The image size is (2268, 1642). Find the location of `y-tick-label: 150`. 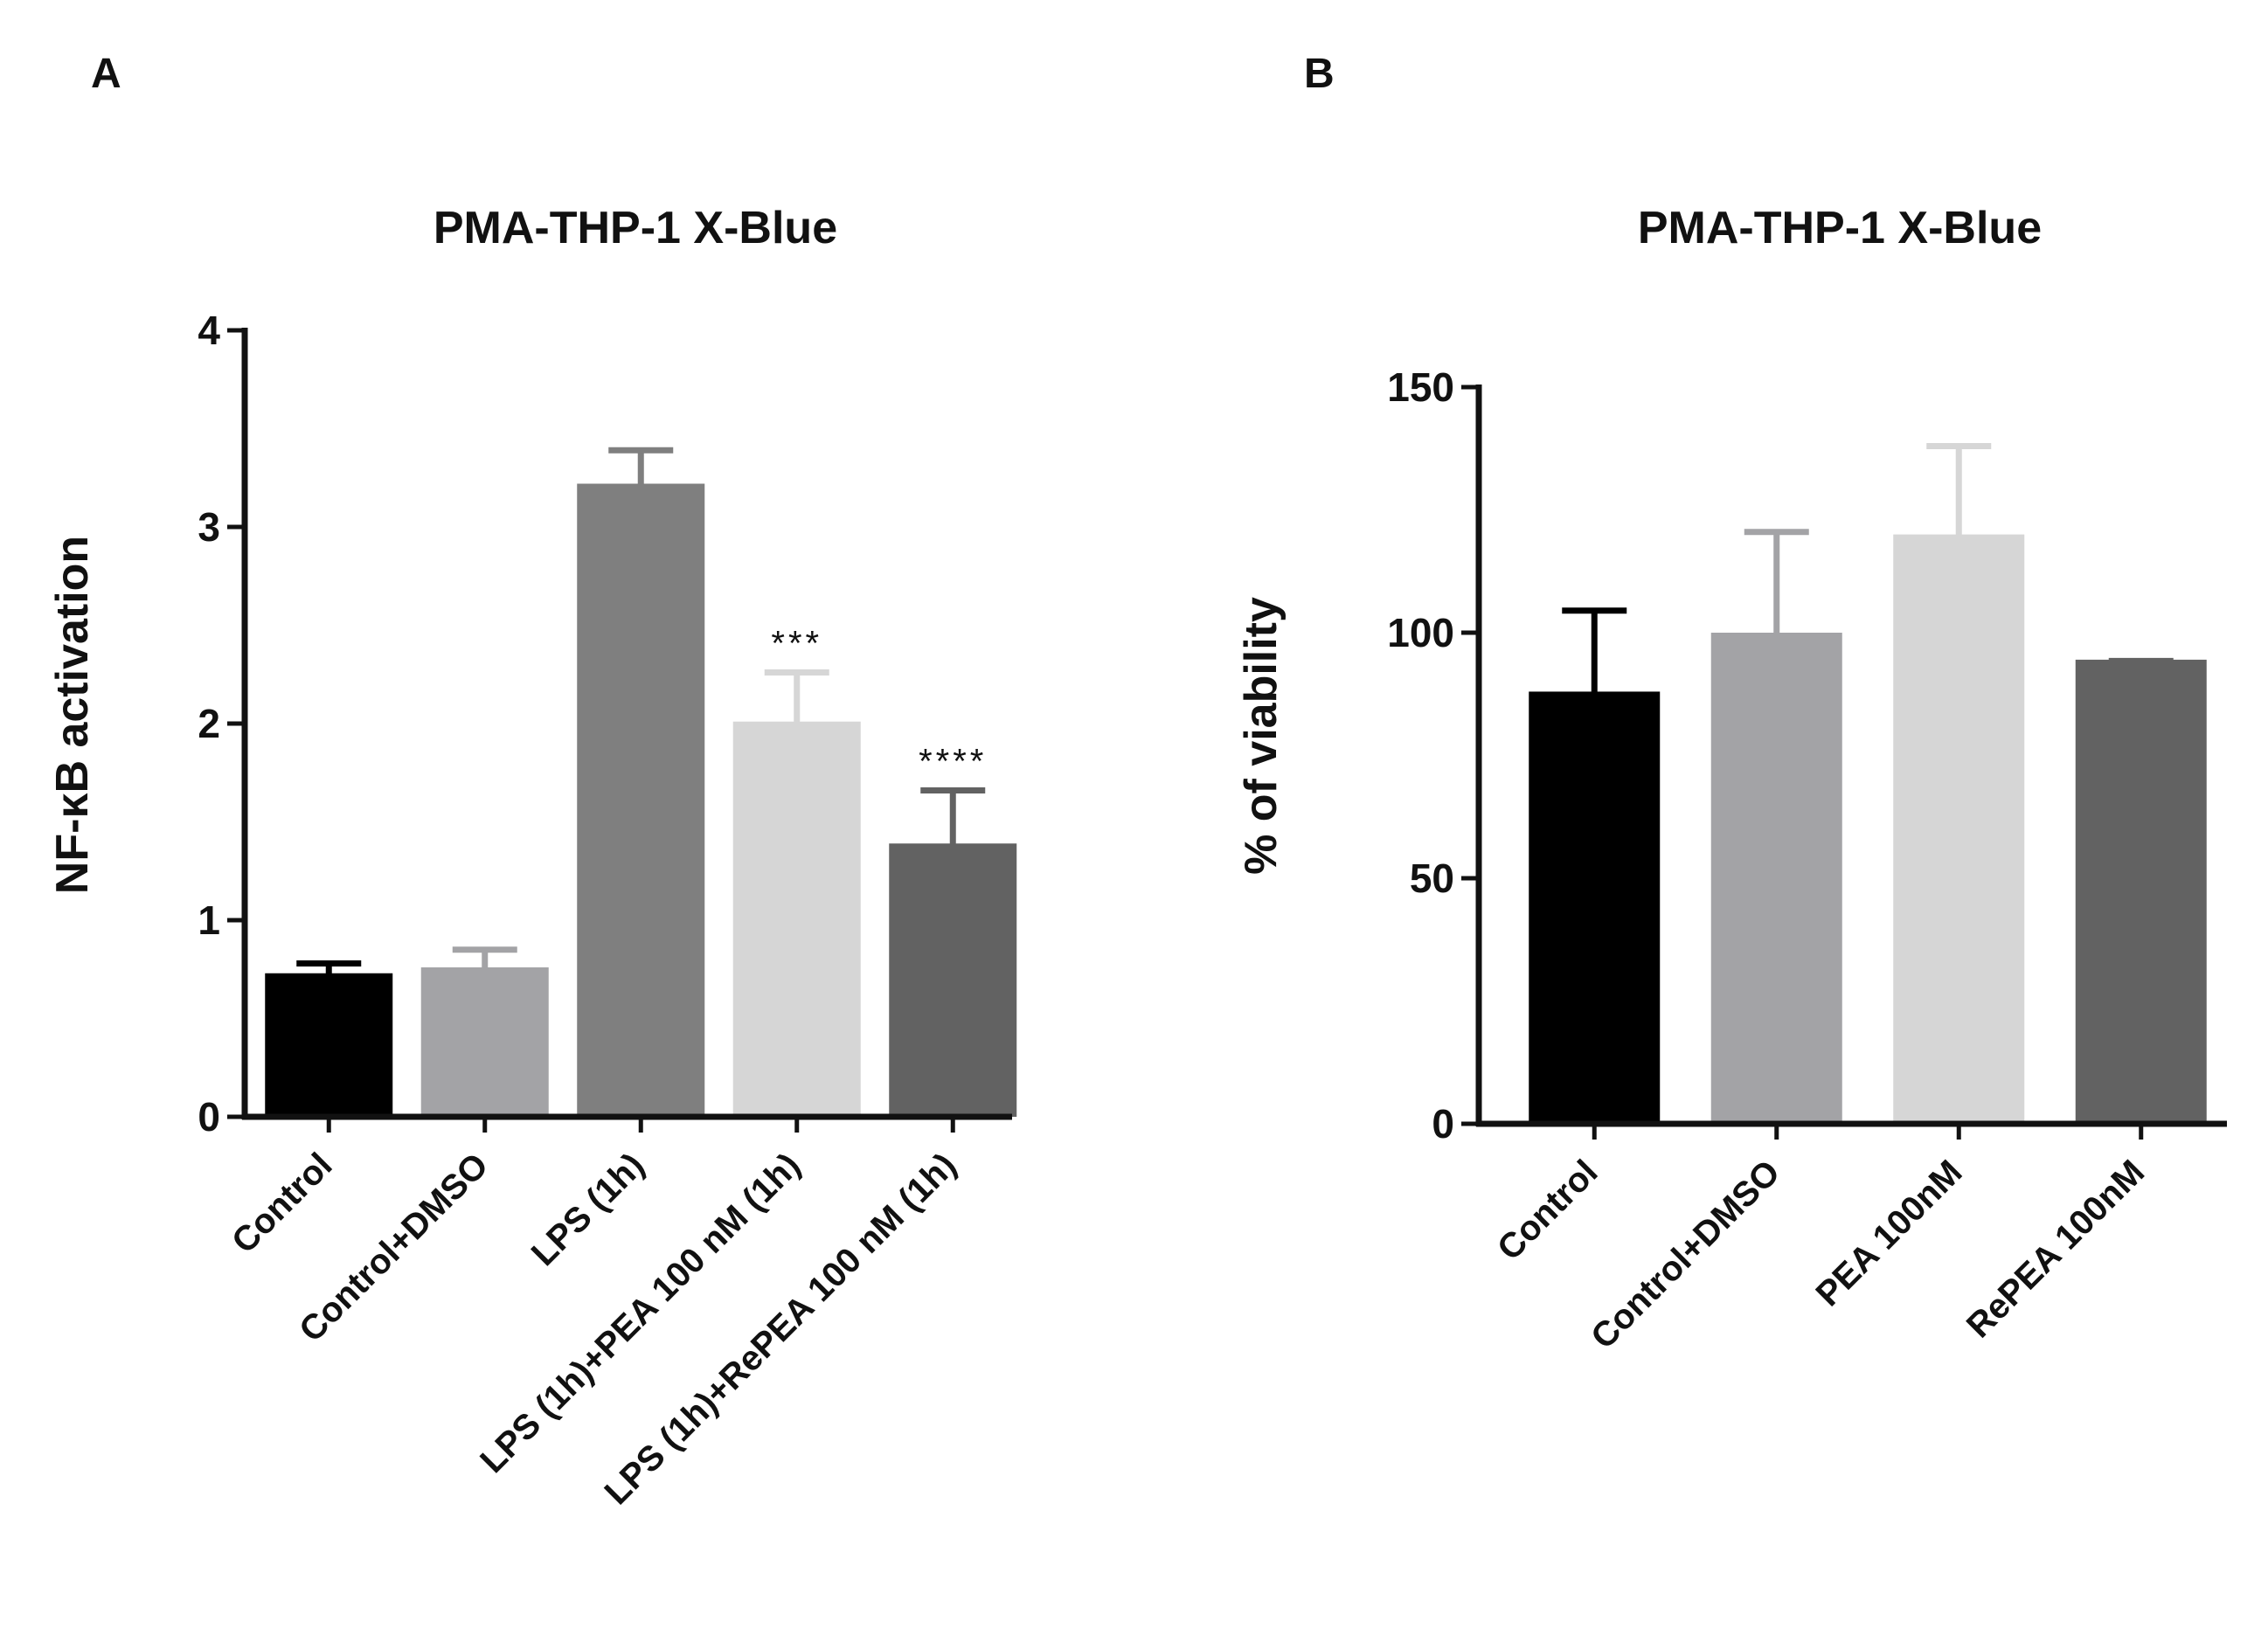

y-tick-label: 150 is located at coordinates (1420, 387).